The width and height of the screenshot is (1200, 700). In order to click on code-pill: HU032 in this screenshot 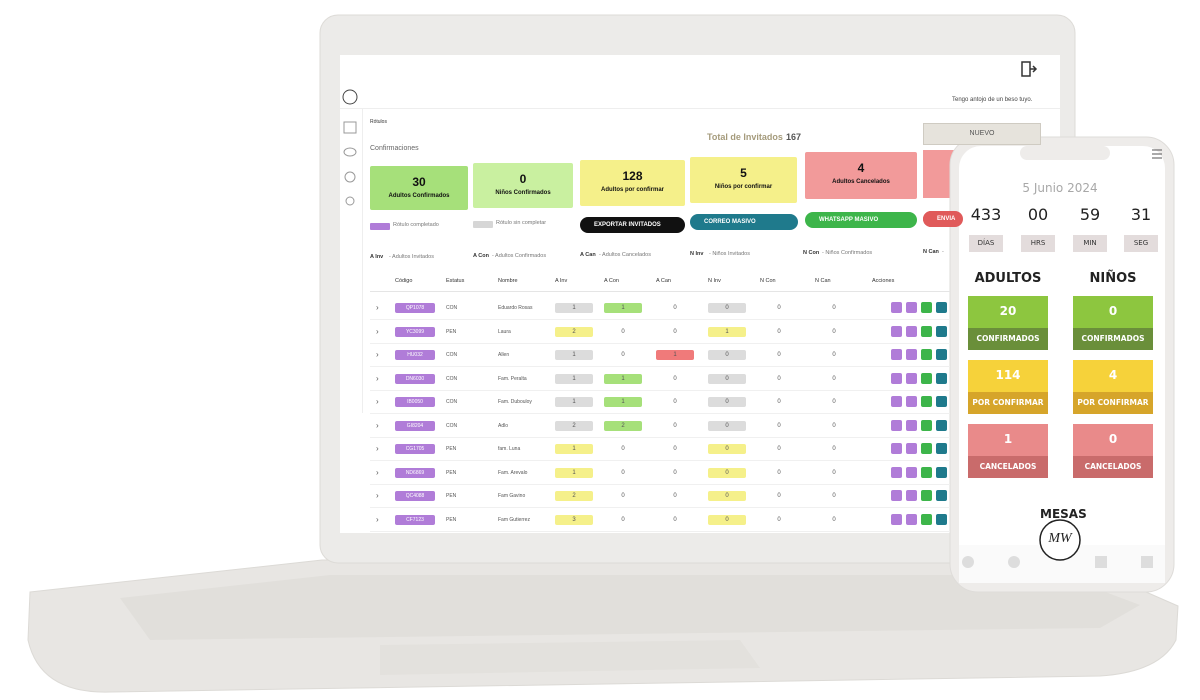, I will do `click(415, 355)`.